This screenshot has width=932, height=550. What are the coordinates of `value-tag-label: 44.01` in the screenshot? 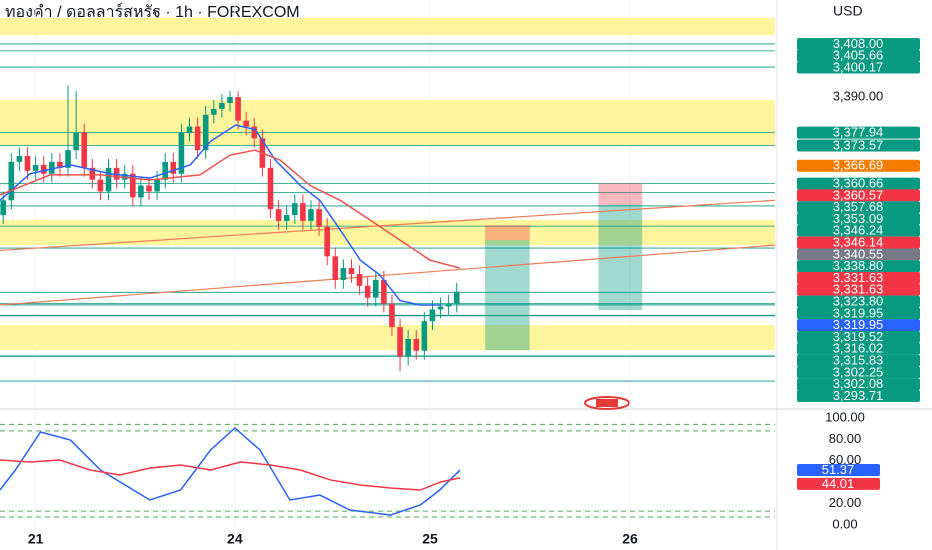 It's located at (838, 483).